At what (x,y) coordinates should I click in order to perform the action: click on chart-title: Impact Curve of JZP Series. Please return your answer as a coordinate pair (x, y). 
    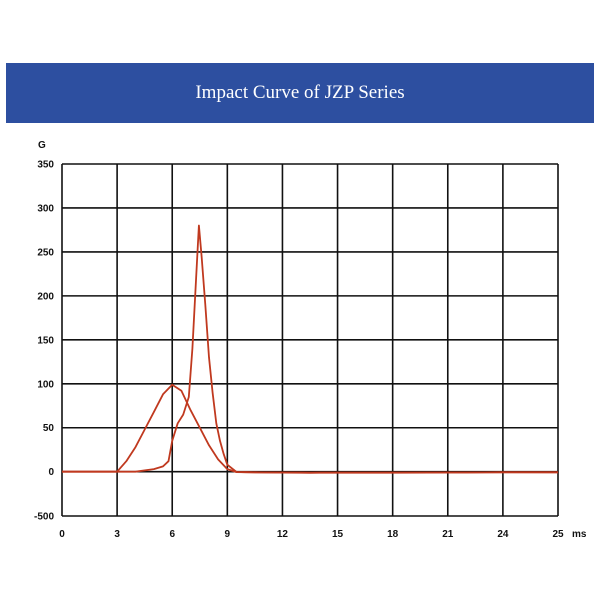
    Looking at the image, I should click on (300, 92).